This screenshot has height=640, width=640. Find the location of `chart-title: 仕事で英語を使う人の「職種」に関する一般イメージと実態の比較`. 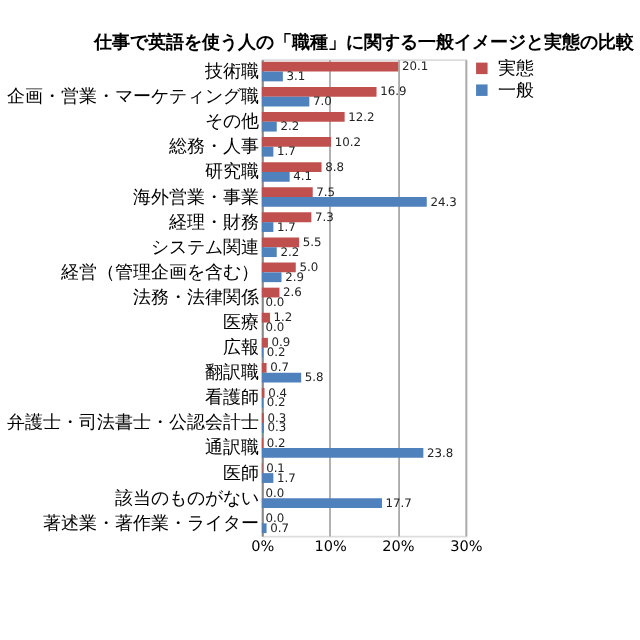

chart-title: 仕事で英語を使う人の「職種」に関する一般イメージと実態の比較 is located at coordinates (363, 43).